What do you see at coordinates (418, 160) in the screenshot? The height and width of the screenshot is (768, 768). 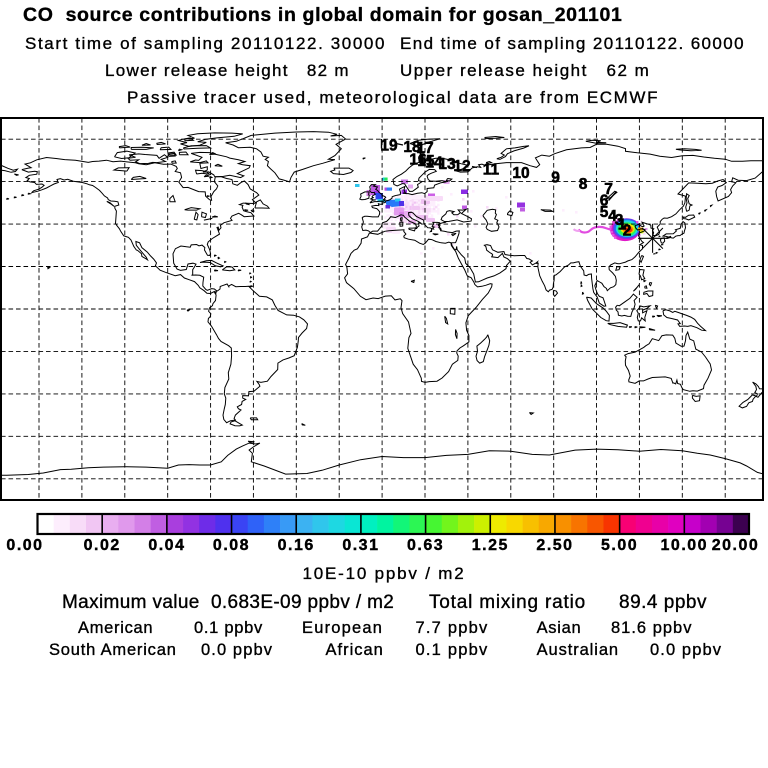 I see `svg-text: 16` at bounding box center [418, 160].